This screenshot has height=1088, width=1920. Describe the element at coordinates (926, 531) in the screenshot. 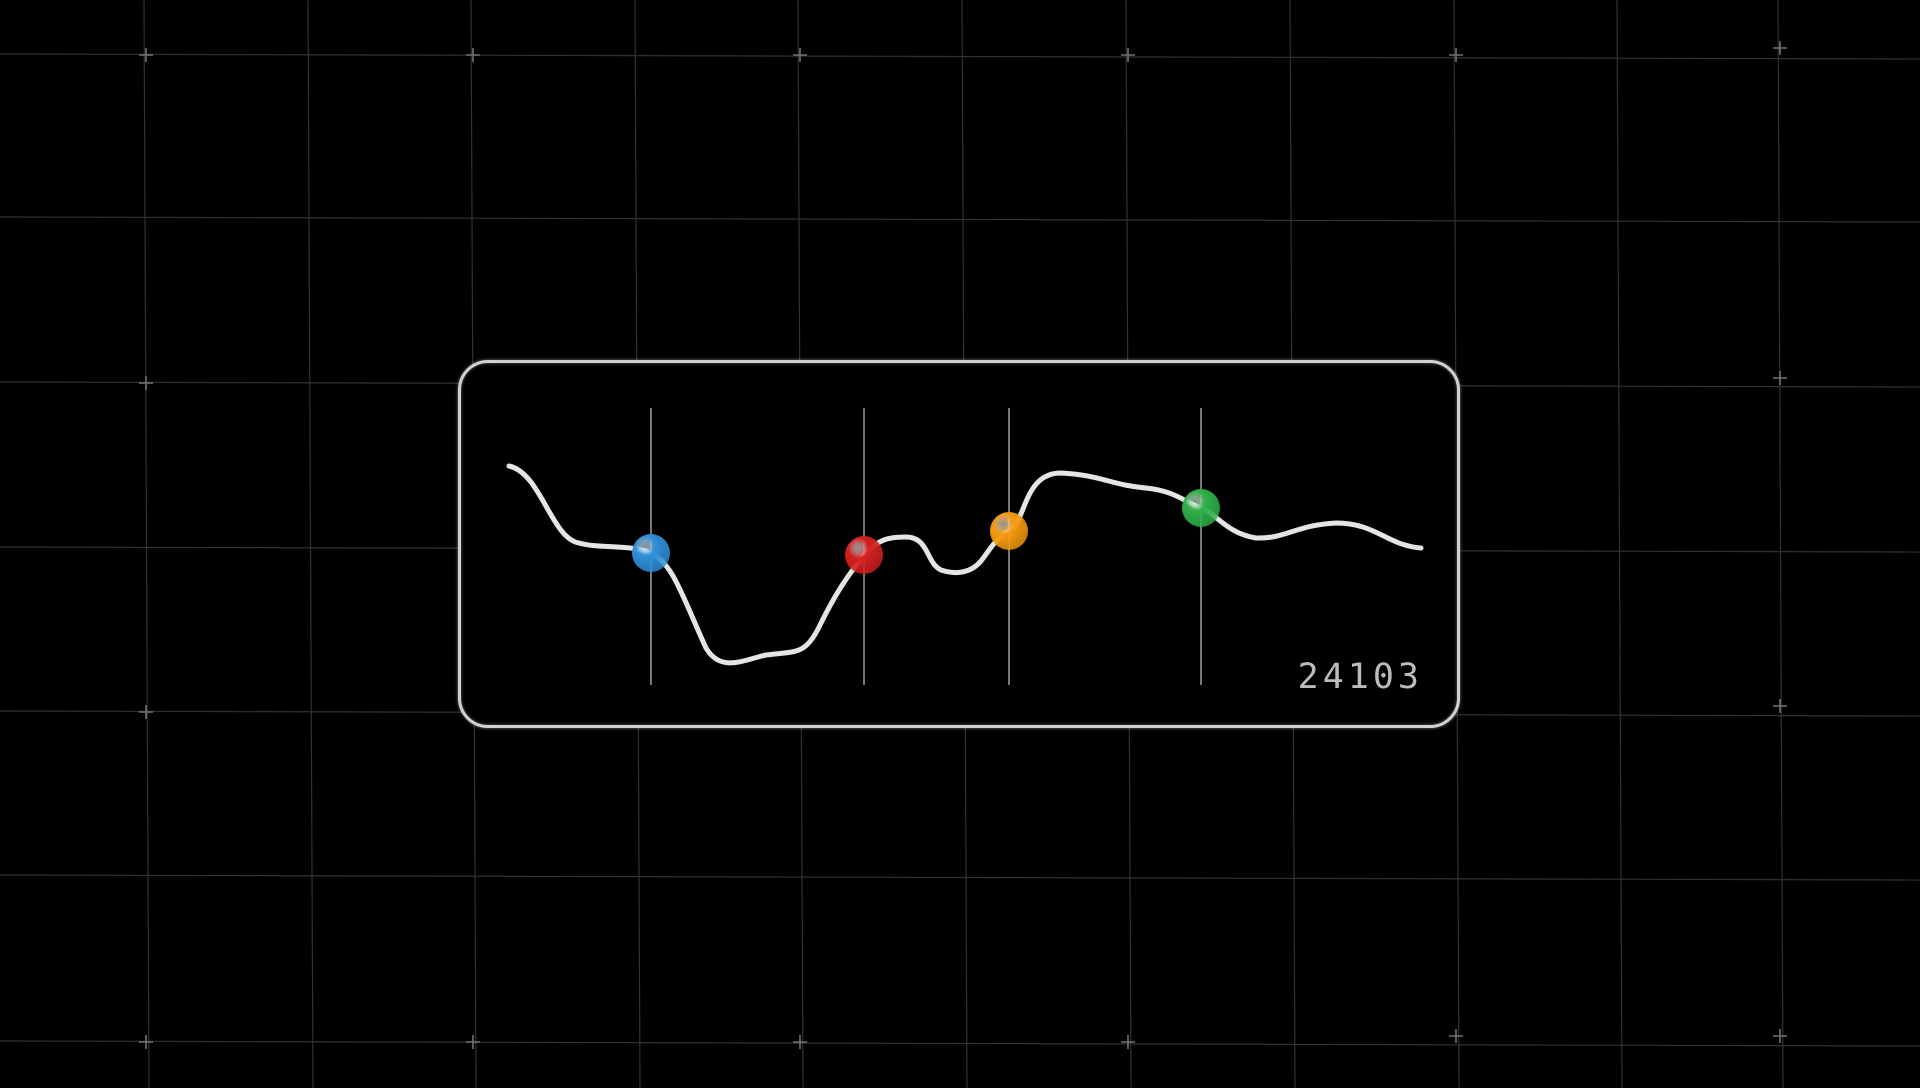

I see `markers` at that location.